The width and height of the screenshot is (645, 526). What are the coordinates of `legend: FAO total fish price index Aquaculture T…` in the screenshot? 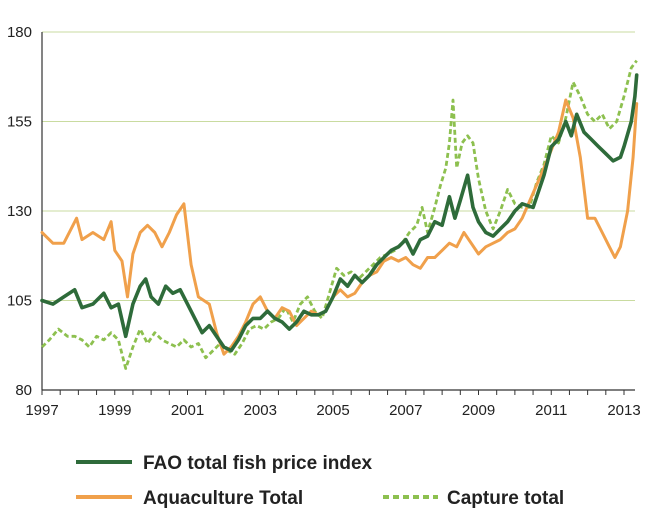 It's located at (320, 481).